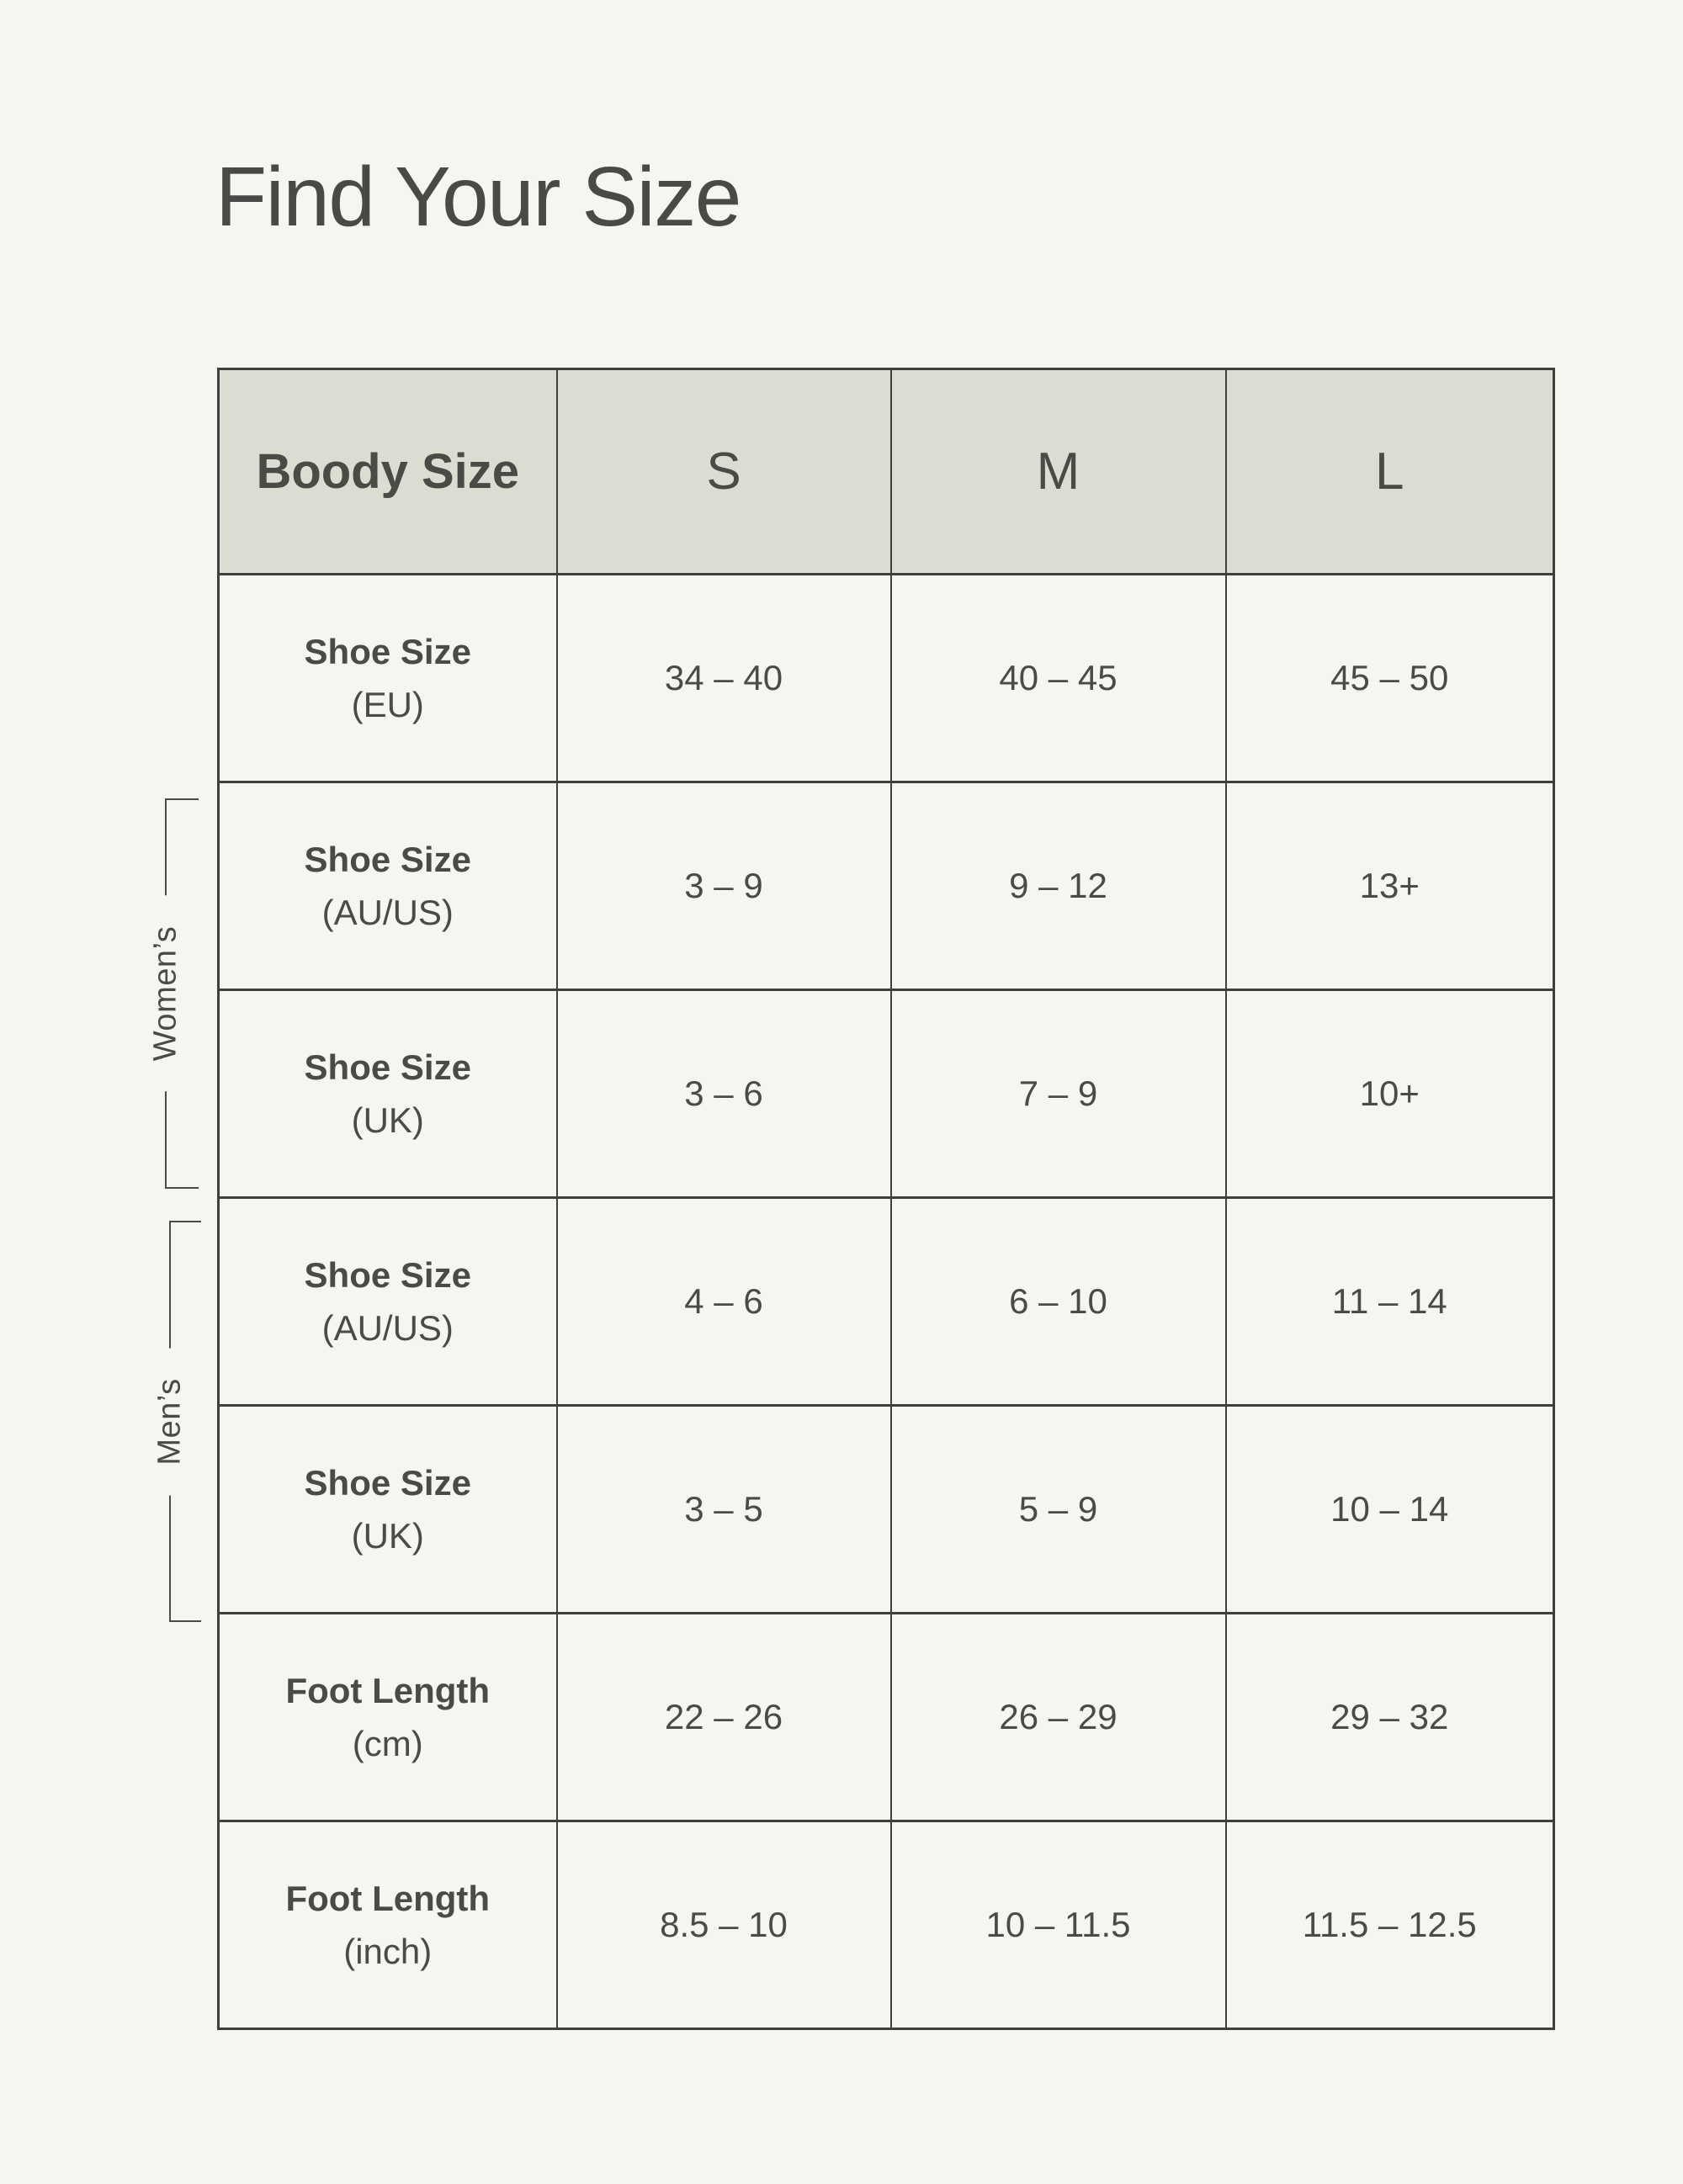 The height and width of the screenshot is (2184, 1683). Describe the element at coordinates (388, 1717) in the screenshot. I see `row-label-cell: Foot Length (cm)` at that location.